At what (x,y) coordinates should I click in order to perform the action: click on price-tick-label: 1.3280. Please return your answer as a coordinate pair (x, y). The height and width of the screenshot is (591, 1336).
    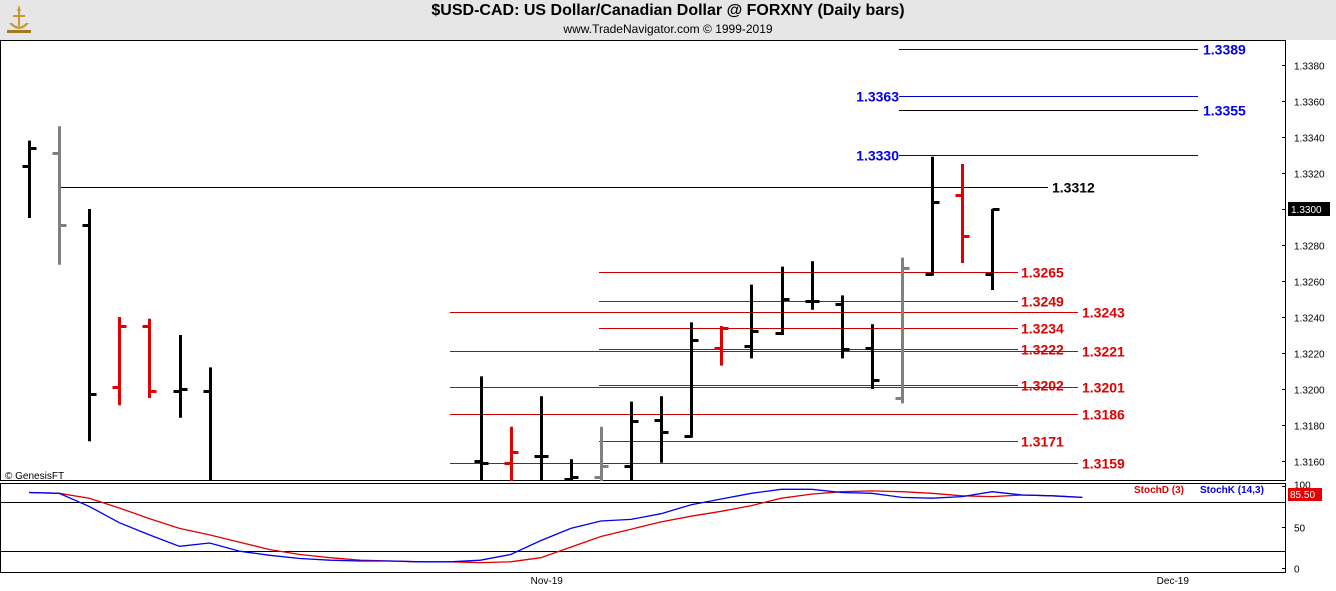
    Looking at the image, I should click on (1309, 247).